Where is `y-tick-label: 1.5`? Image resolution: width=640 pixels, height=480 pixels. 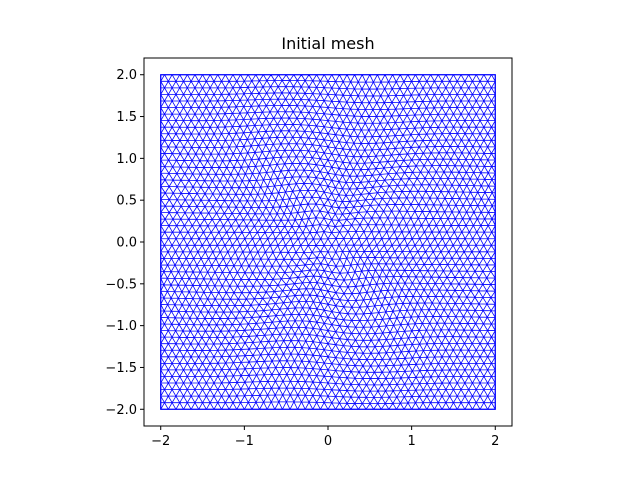 y-tick-label: 1.5 is located at coordinates (126, 117).